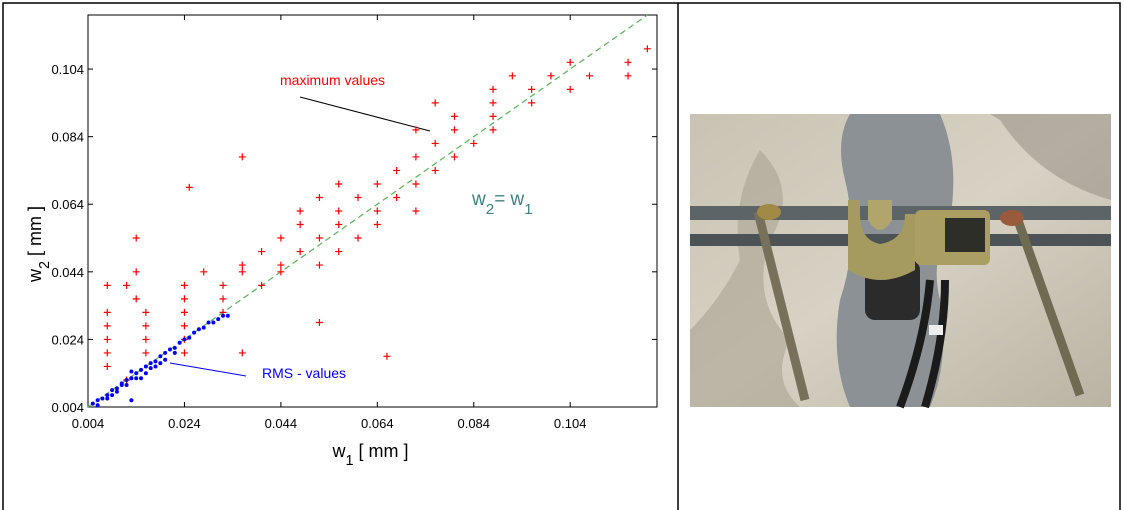 This screenshot has width=1124, height=510. Describe the element at coordinates (570, 423) in the screenshot. I see `x-tick-label: 0.104` at that location.